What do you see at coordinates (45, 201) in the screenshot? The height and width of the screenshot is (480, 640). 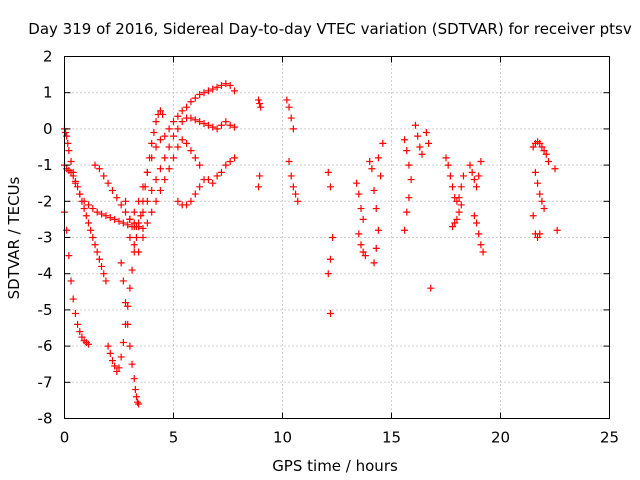 I see `y-tick-label: -2` at bounding box center [45, 201].